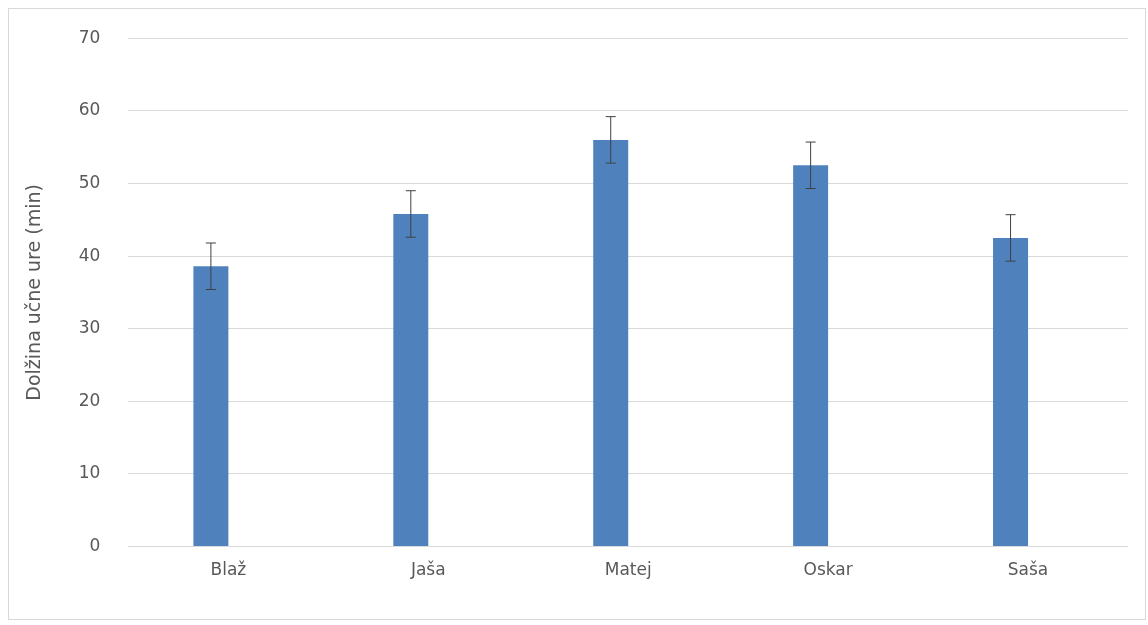  What do you see at coordinates (89, 109) in the screenshot?
I see `y-tick-label: 60` at bounding box center [89, 109].